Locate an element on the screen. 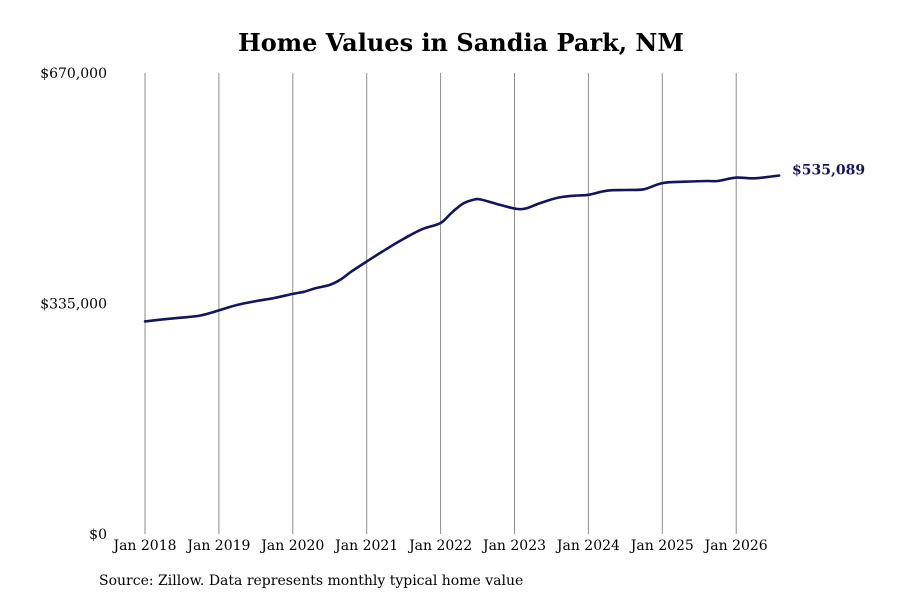 The height and width of the screenshot is (600, 900). x-tick-label: Jan 2021 is located at coordinates (365, 546).